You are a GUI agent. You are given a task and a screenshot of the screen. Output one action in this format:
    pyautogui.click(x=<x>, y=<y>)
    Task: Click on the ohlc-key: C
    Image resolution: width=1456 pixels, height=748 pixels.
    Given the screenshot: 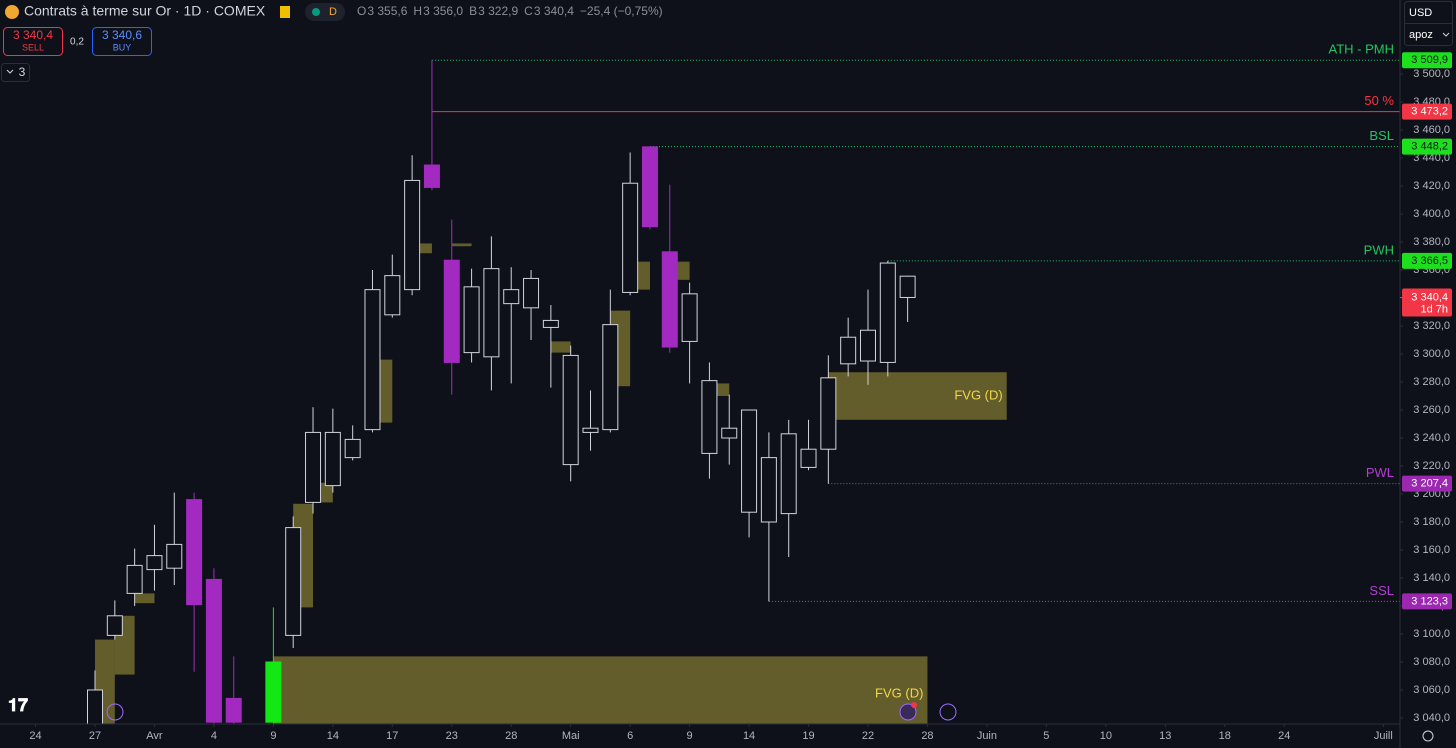 What is the action you would take?
    pyautogui.click(x=528, y=11)
    